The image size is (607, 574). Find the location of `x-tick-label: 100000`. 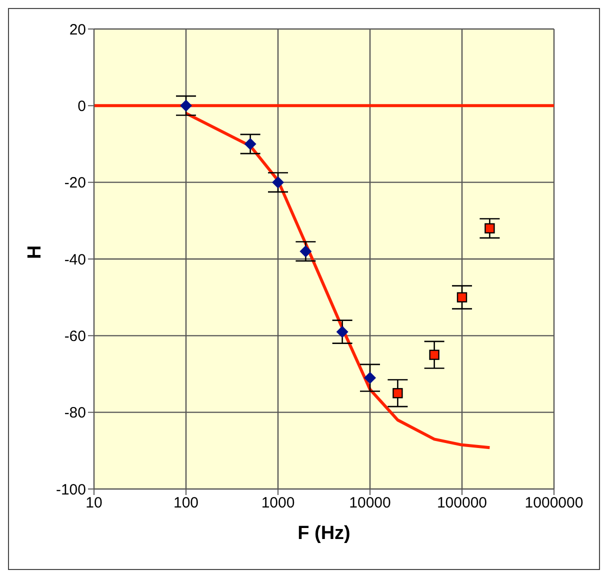

x-tick-label: 100000 is located at coordinates (462, 503).